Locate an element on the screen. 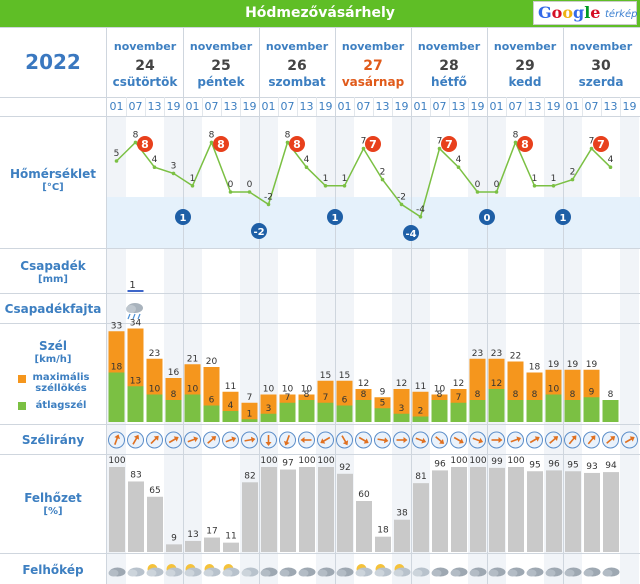  google-logo-sub: térkép is located at coordinates (621, 14).